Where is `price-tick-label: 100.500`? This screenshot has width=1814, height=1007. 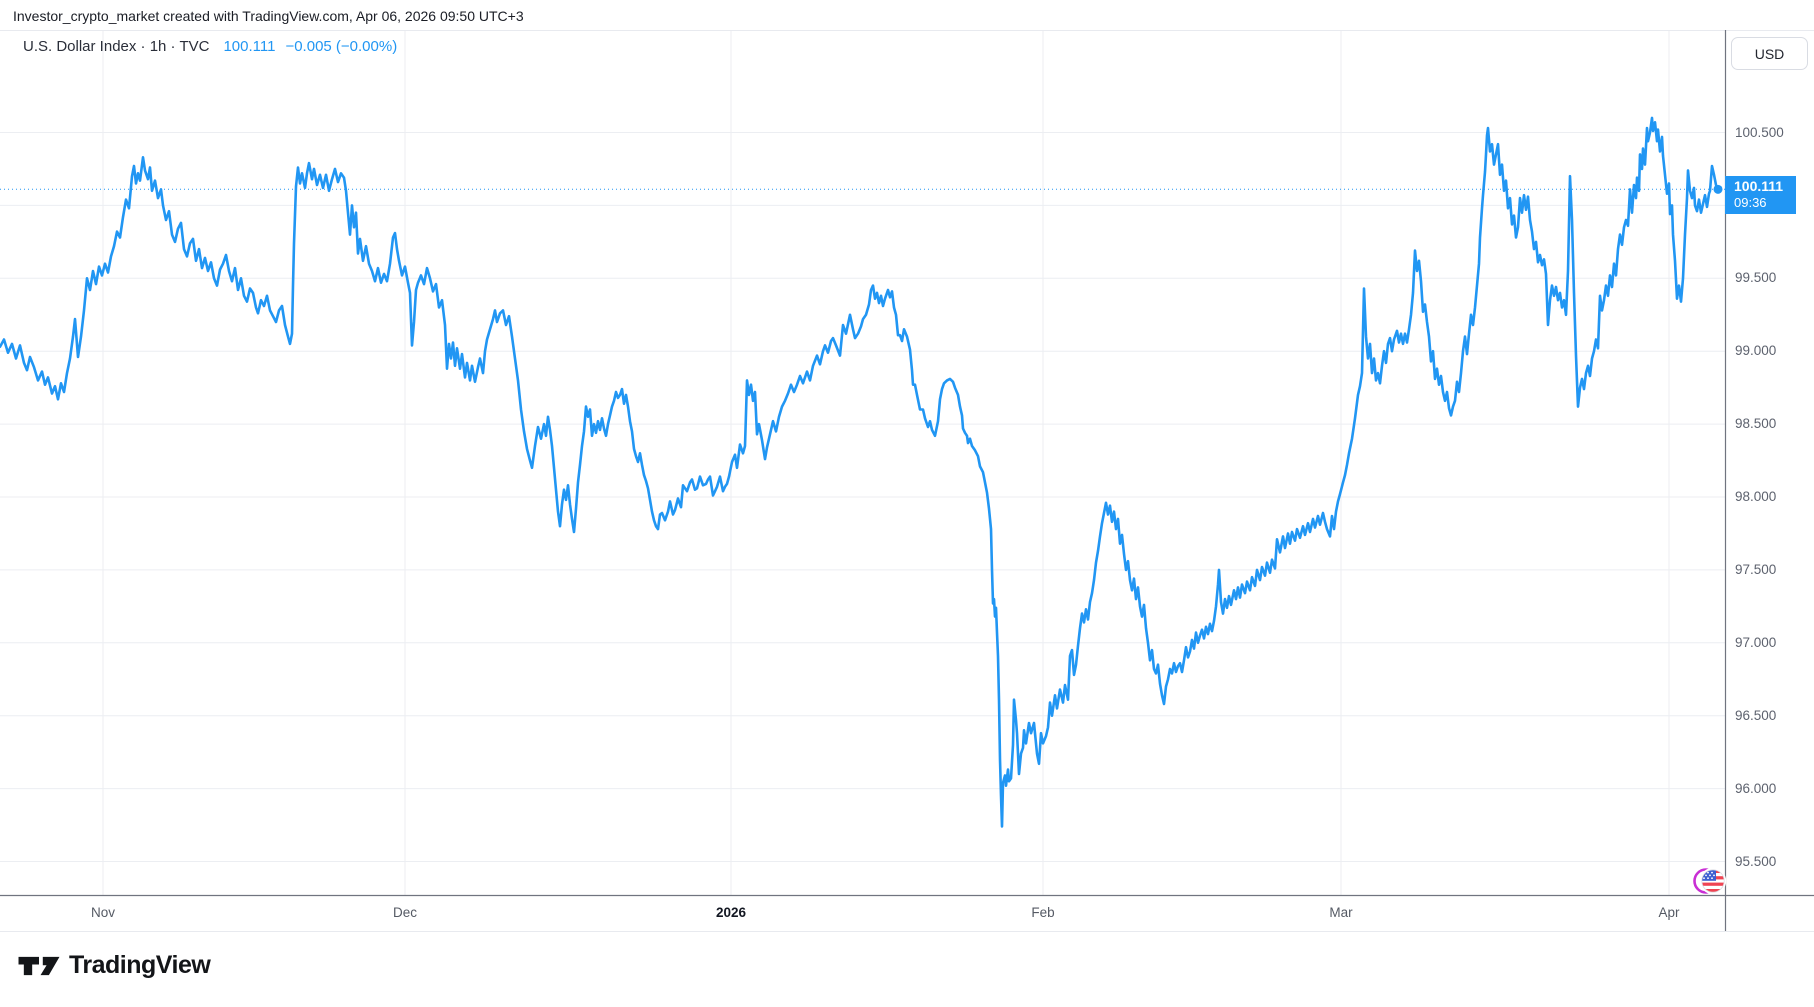 price-tick-label: 100.500 is located at coordinates (1759, 132).